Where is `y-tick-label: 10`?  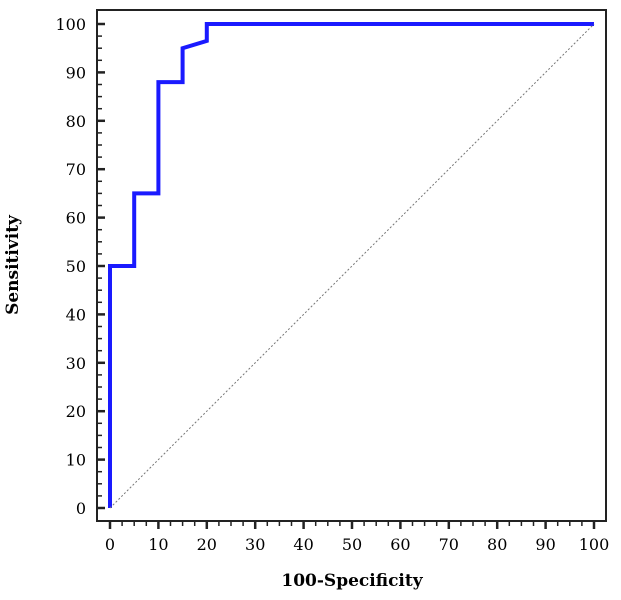 y-tick-label: 10 is located at coordinates (76, 460).